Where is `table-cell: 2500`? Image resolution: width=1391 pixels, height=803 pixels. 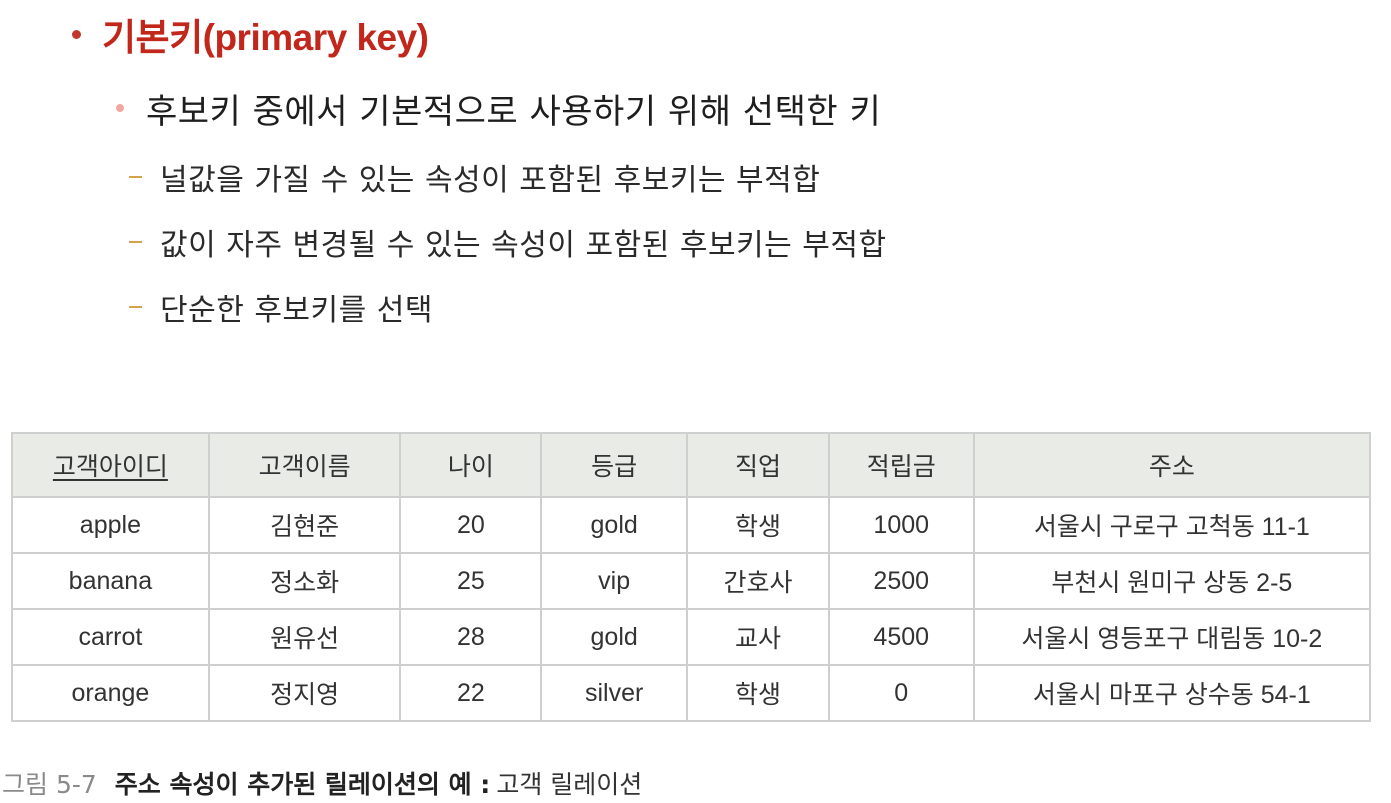 table-cell: 2500 is located at coordinates (901, 581).